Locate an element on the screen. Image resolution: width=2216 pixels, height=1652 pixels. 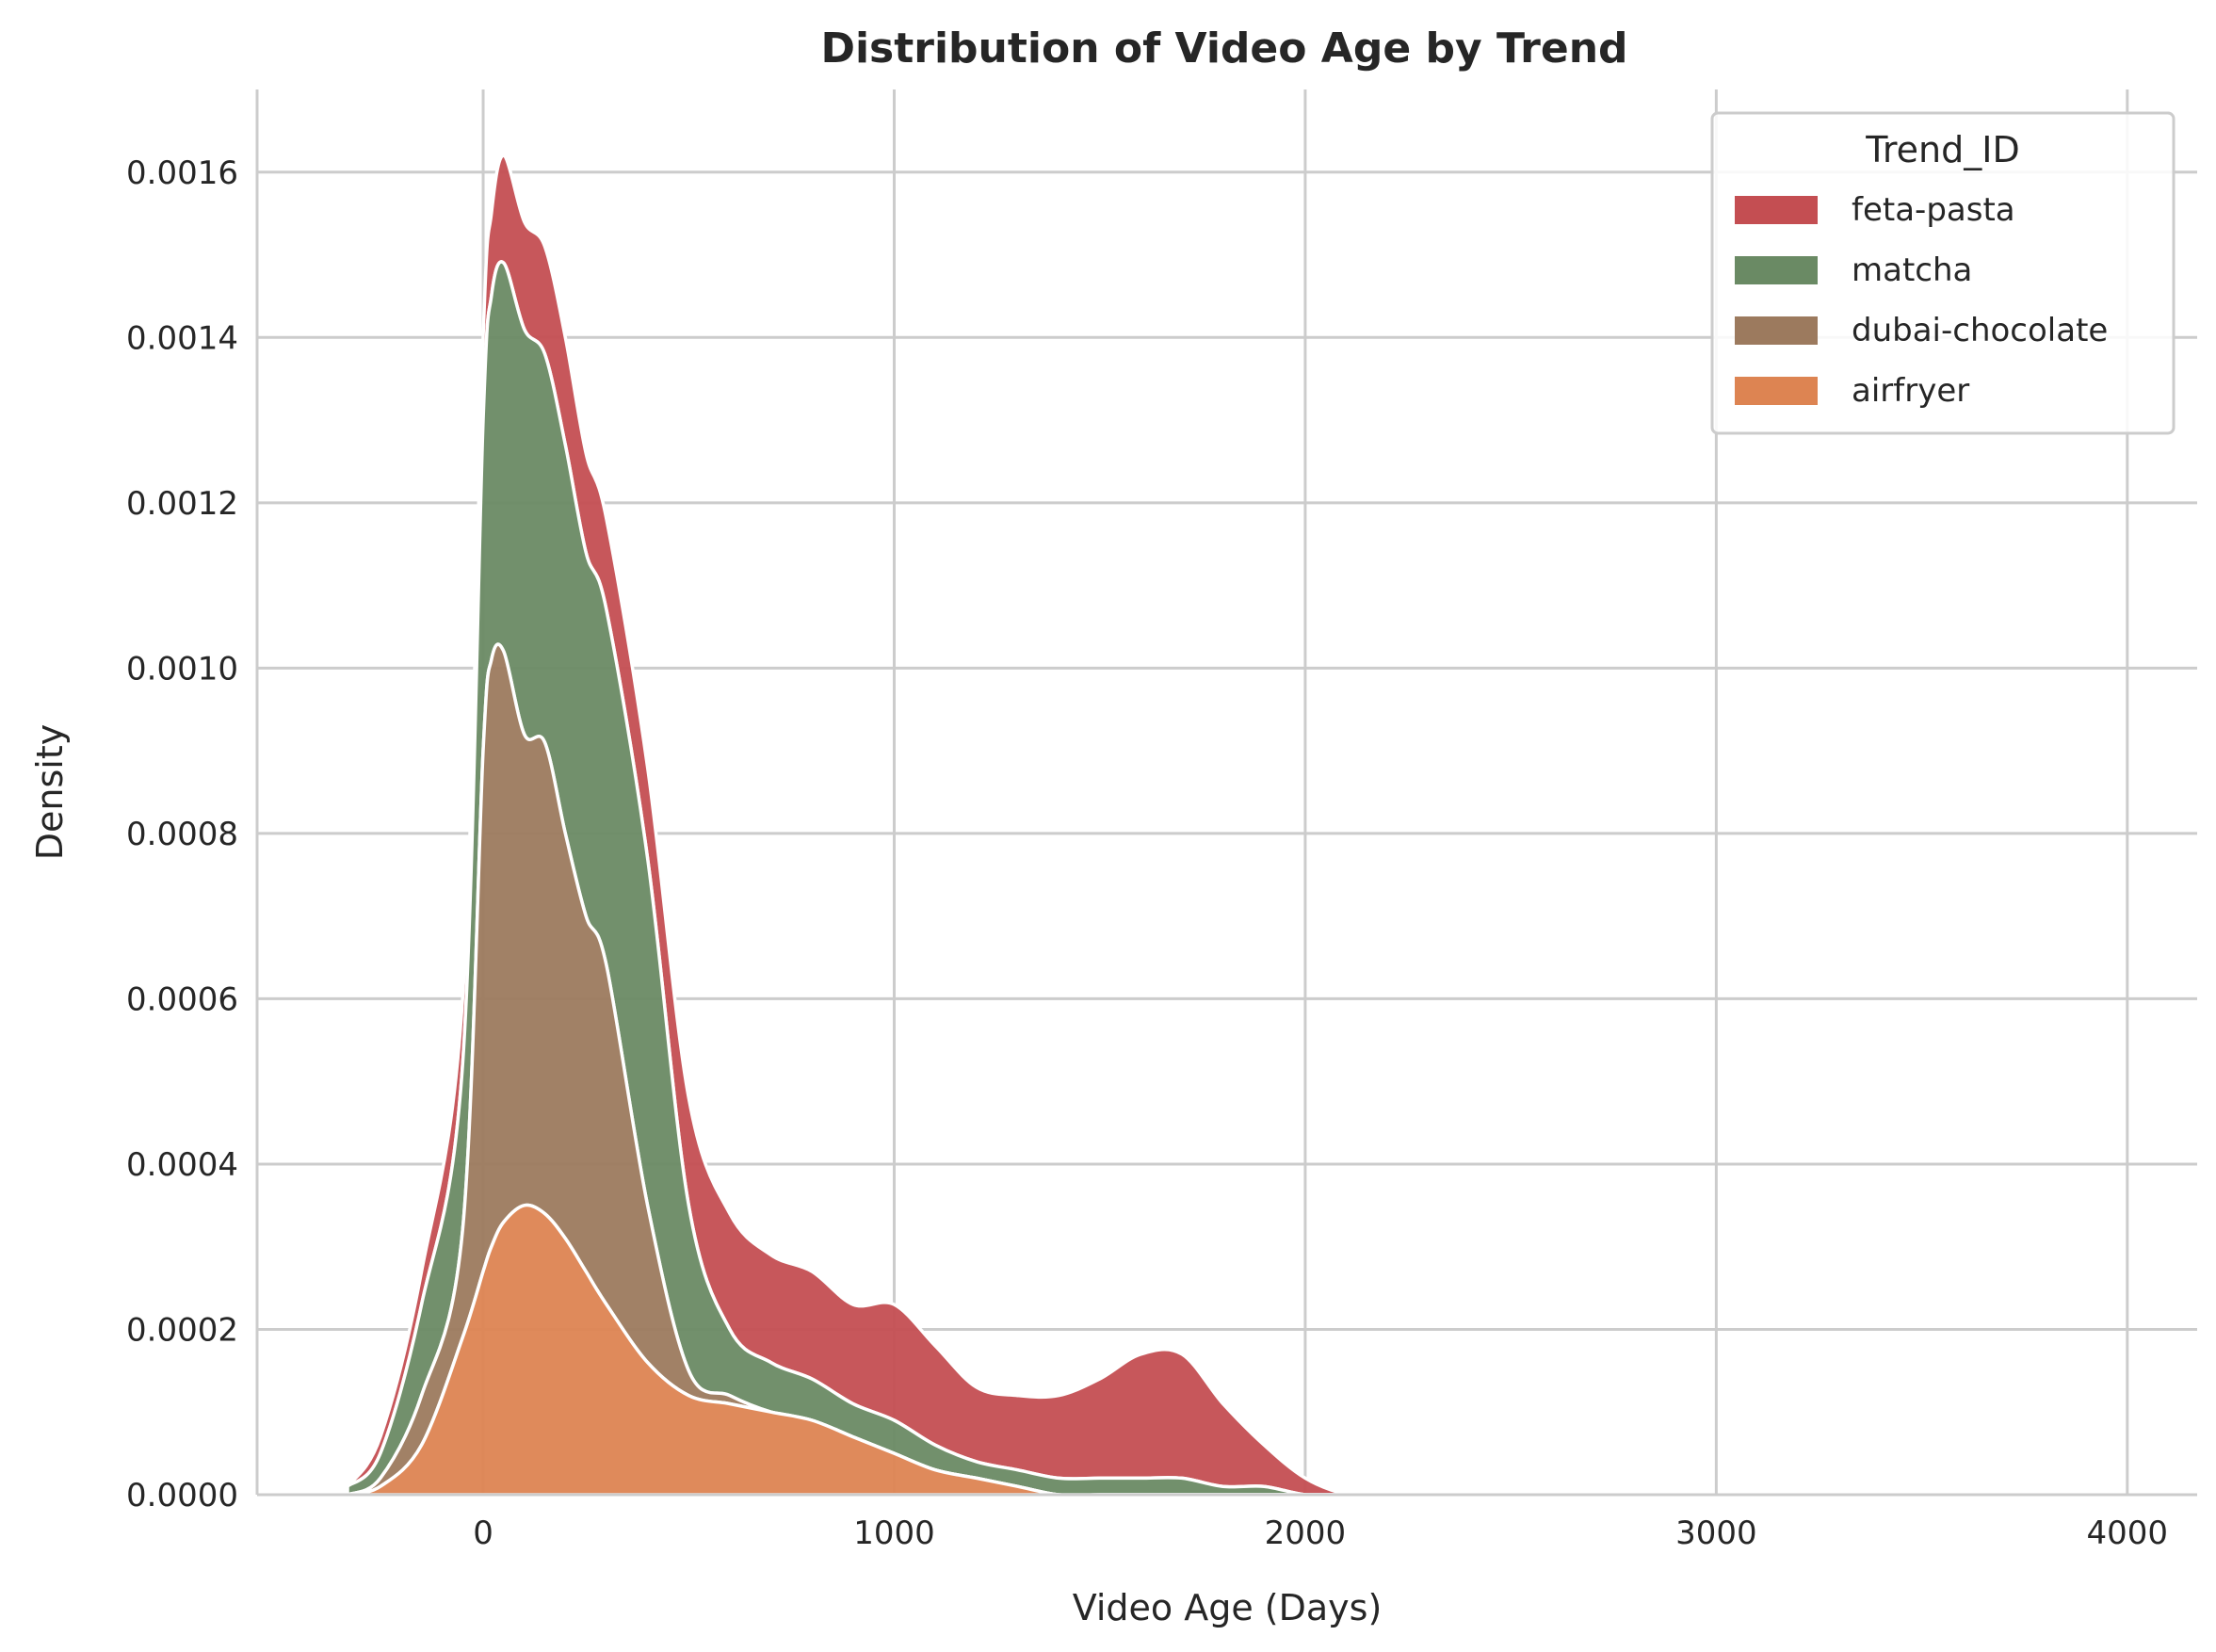
legend-title: Trend_ID is located at coordinates (1942, 149).